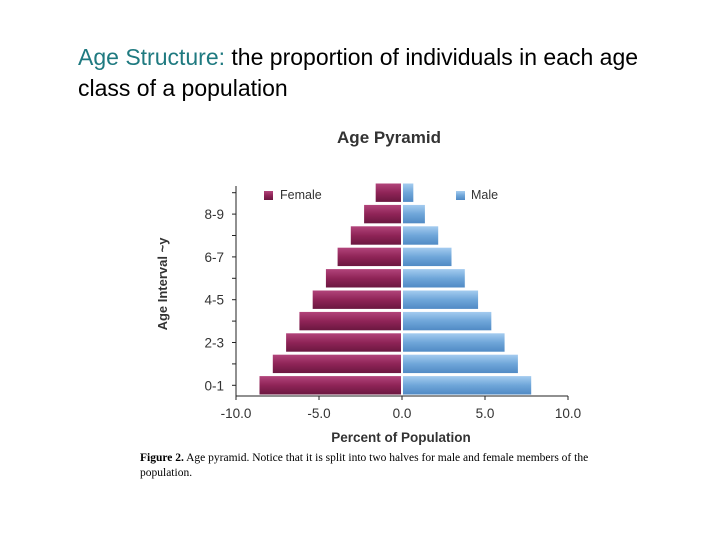 This screenshot has width=720, height=540. What do you see at coordinates (460, 195) in the screenshot?
I see `legend-swatch-male` at bounding box center [460, 195].